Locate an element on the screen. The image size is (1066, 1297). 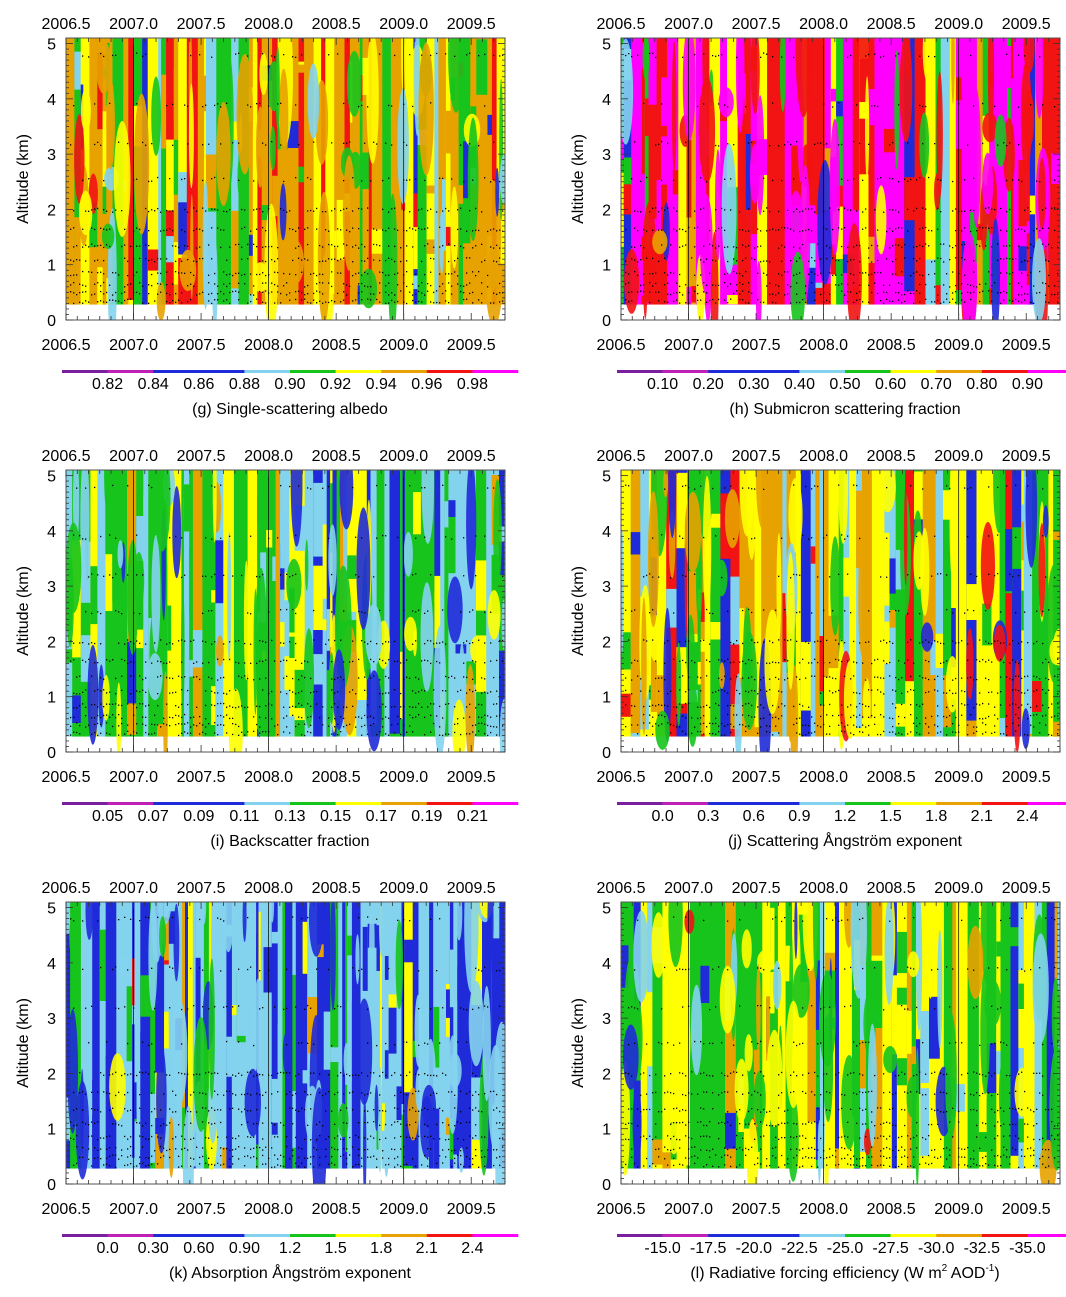
colorbar-segment is located at coordinates (313, 371).